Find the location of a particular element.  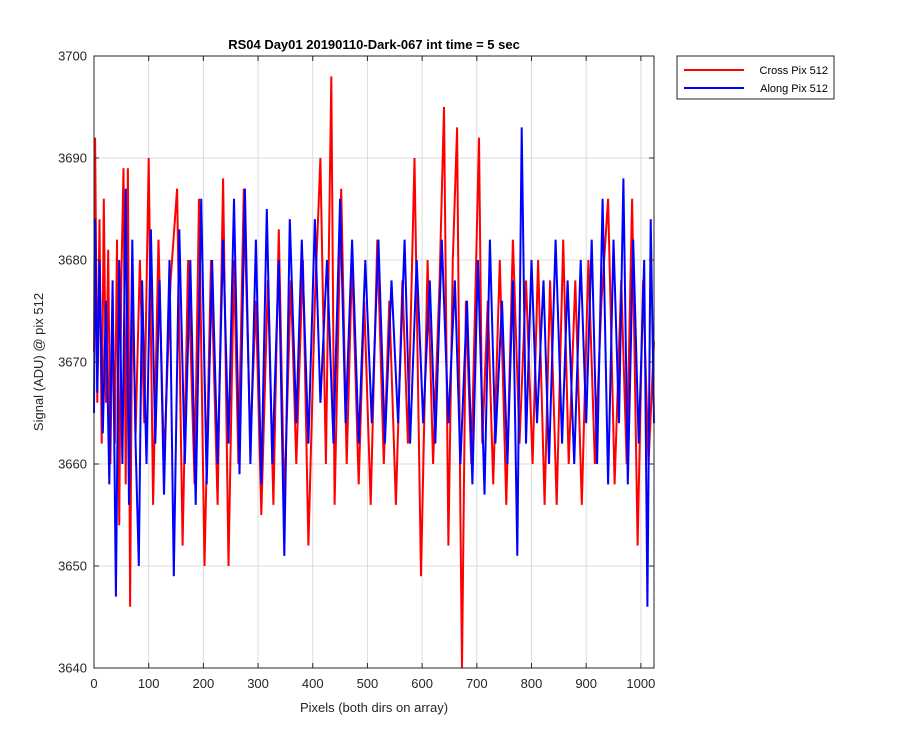

x-tick-label: 400 is located at coordinates (313, 683).